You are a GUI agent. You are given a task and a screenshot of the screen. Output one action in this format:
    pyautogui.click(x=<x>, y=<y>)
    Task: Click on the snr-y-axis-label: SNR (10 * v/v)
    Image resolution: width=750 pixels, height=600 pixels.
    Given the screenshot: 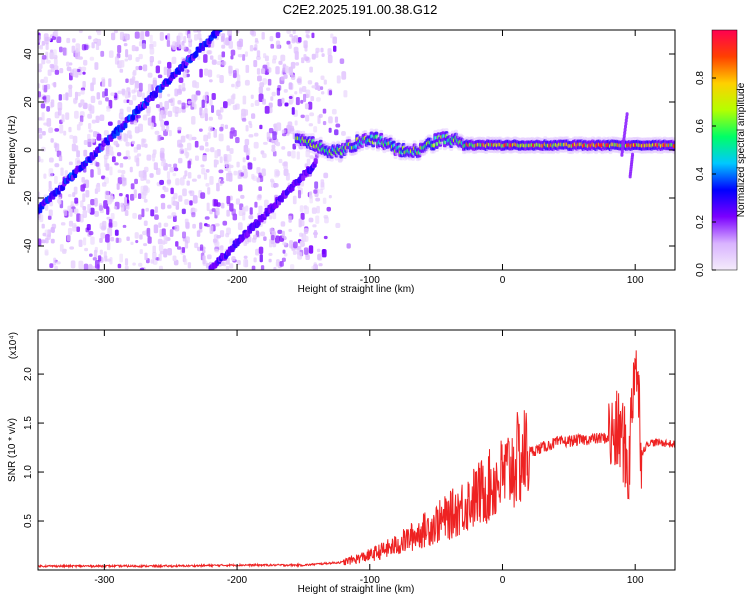 What is the action you would take?
    pyautogui.click(x=12, y=450)
    